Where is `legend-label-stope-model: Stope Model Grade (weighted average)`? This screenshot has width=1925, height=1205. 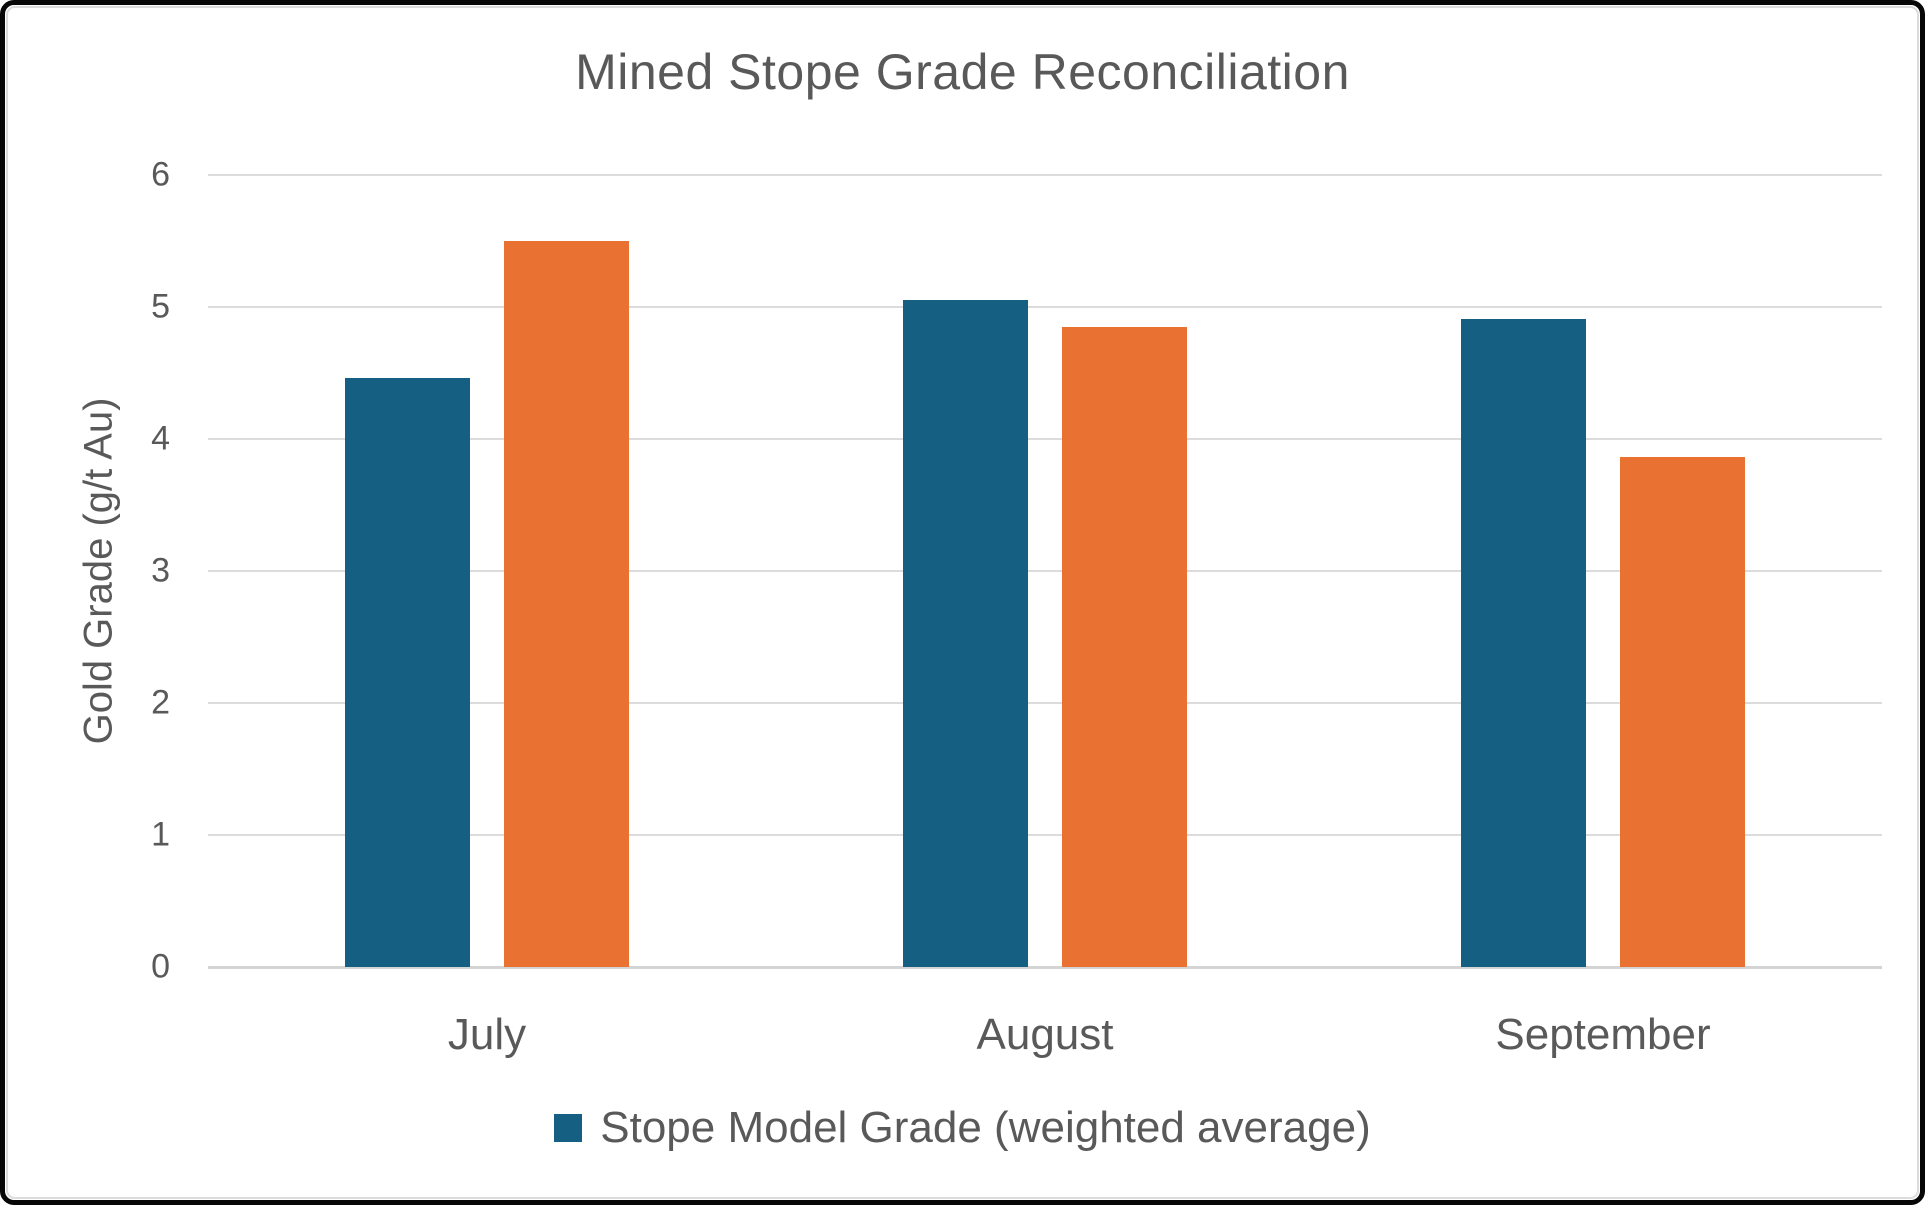
legend-label-stope-model: Stope Model Grade (weighted average) is located at coordinates (985, 1127).